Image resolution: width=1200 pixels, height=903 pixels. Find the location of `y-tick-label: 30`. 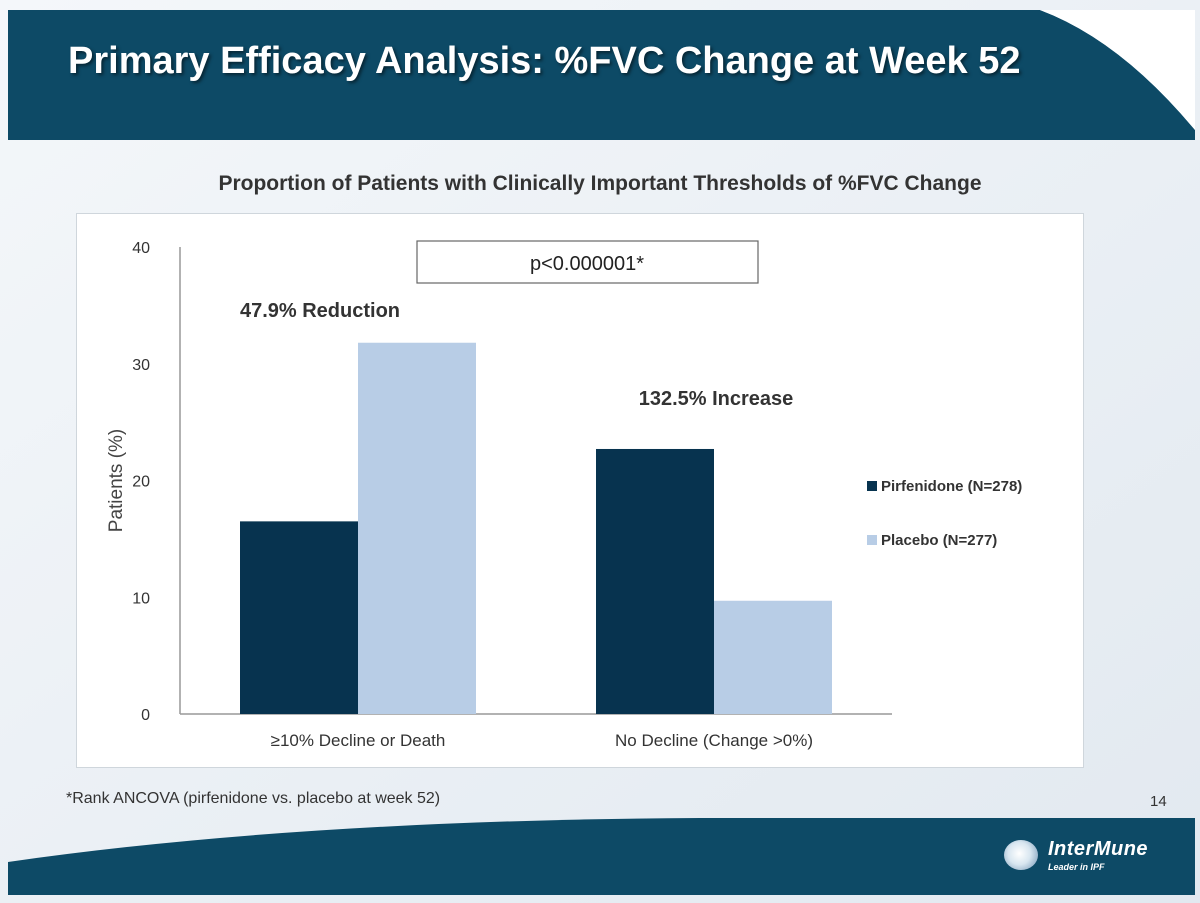

y-tick-label: 30 is located at coordinates (141, 365).